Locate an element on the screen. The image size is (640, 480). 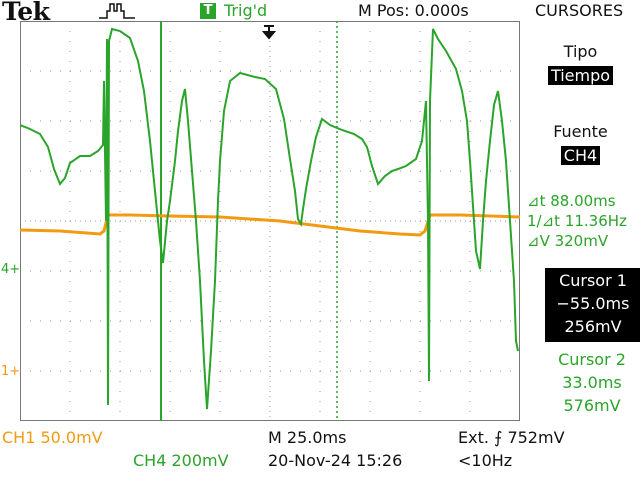
inverse-delta-time-readout: 1/⊿t 11.36Hz is located at coordinates (577, 221).